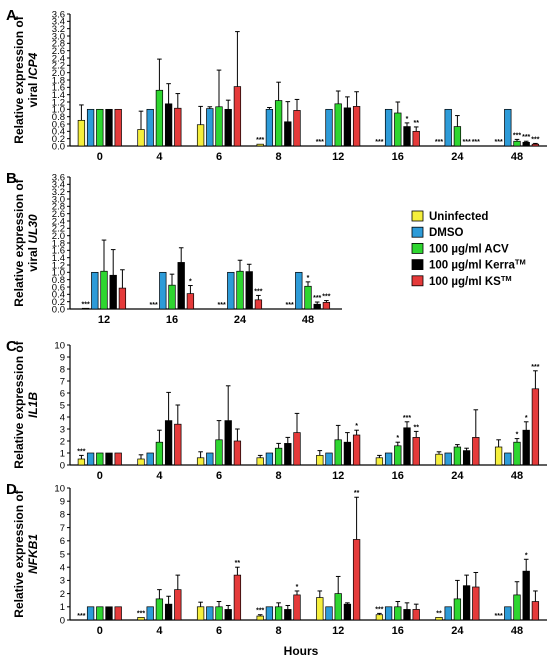  Describe the element at coordinates (397, 132) in the screenshot. I see `bar-group: ******16` at that location.